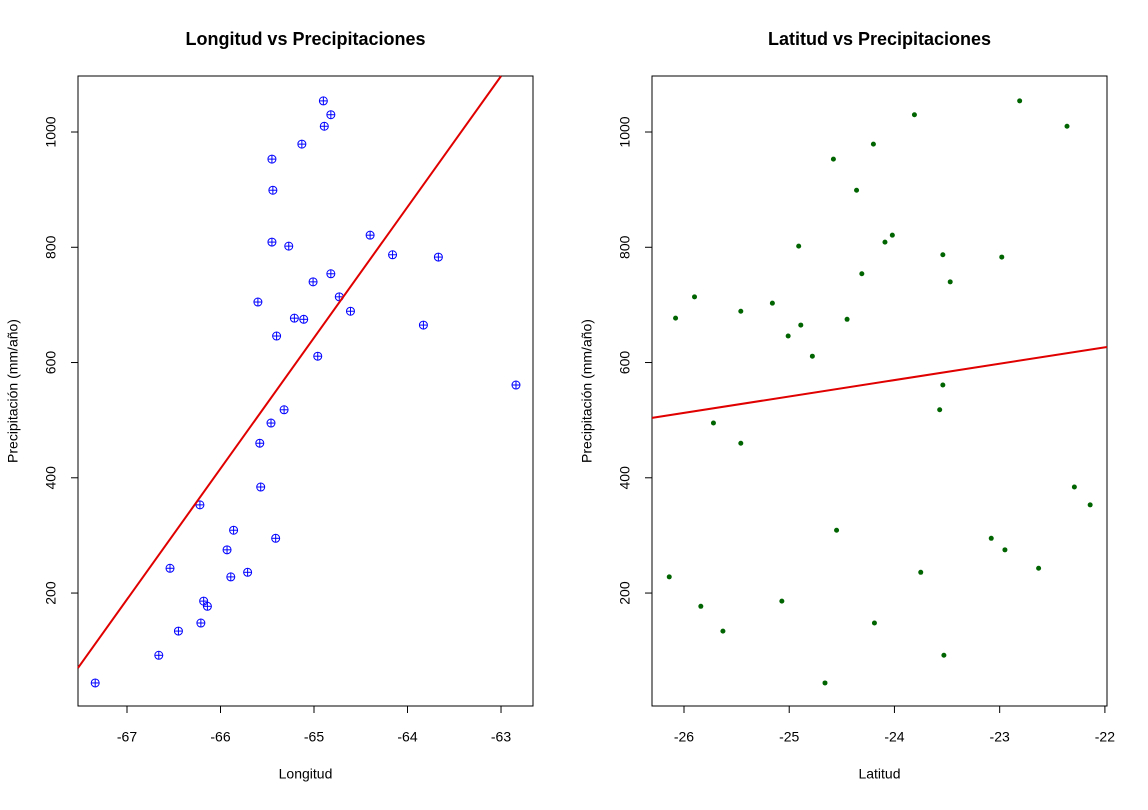  Describe the element at coordinates (314, 737) in the screenshot. I see `x-tick-label: -65` at that location.